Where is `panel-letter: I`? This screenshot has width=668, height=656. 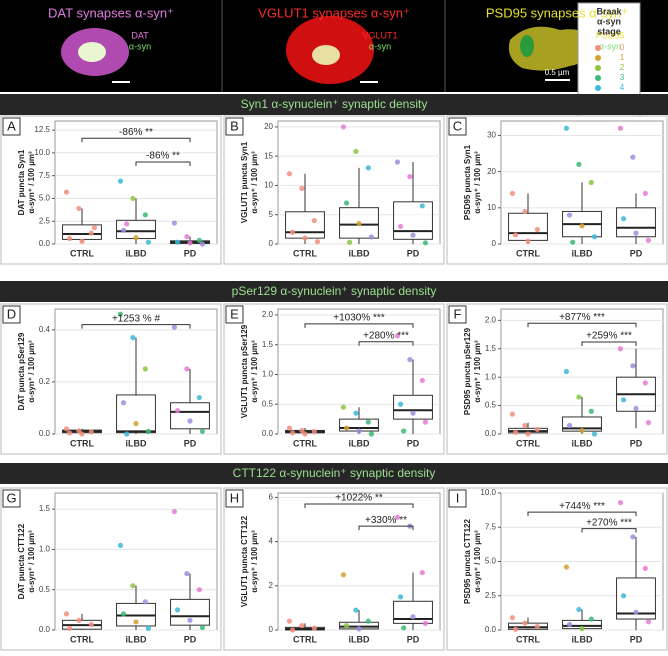
panel-letter: I is located at coordinates (458, 497).